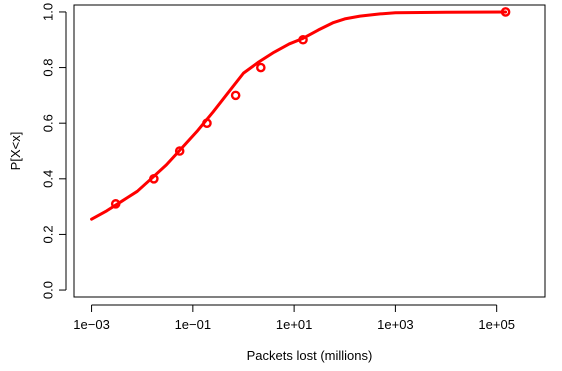 Image resolution: width=562 pixels, height=371 pixels. I want to click on x-tick-label: 1e−01, so click(193, 324).